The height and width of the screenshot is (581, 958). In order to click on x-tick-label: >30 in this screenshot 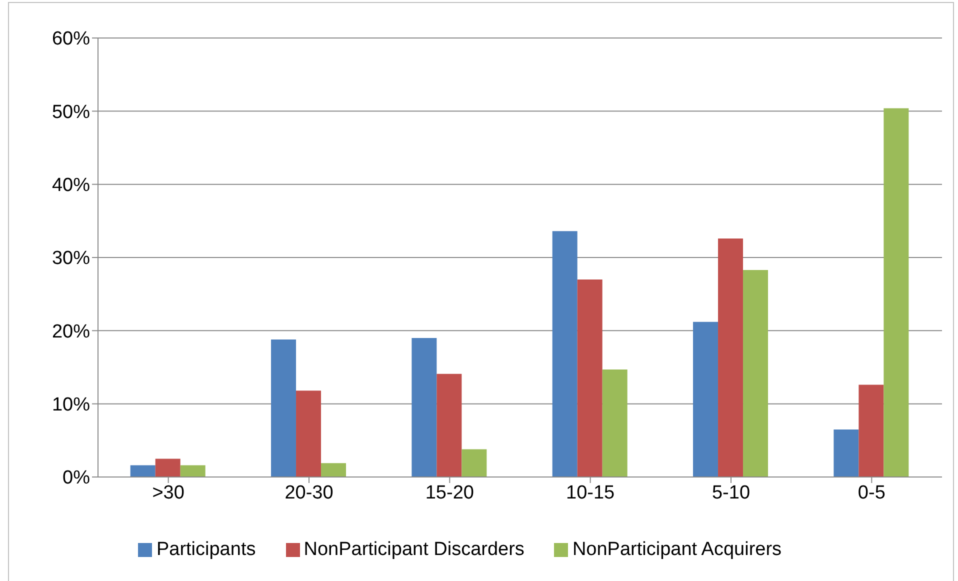, I will do `click(168, 493)`.